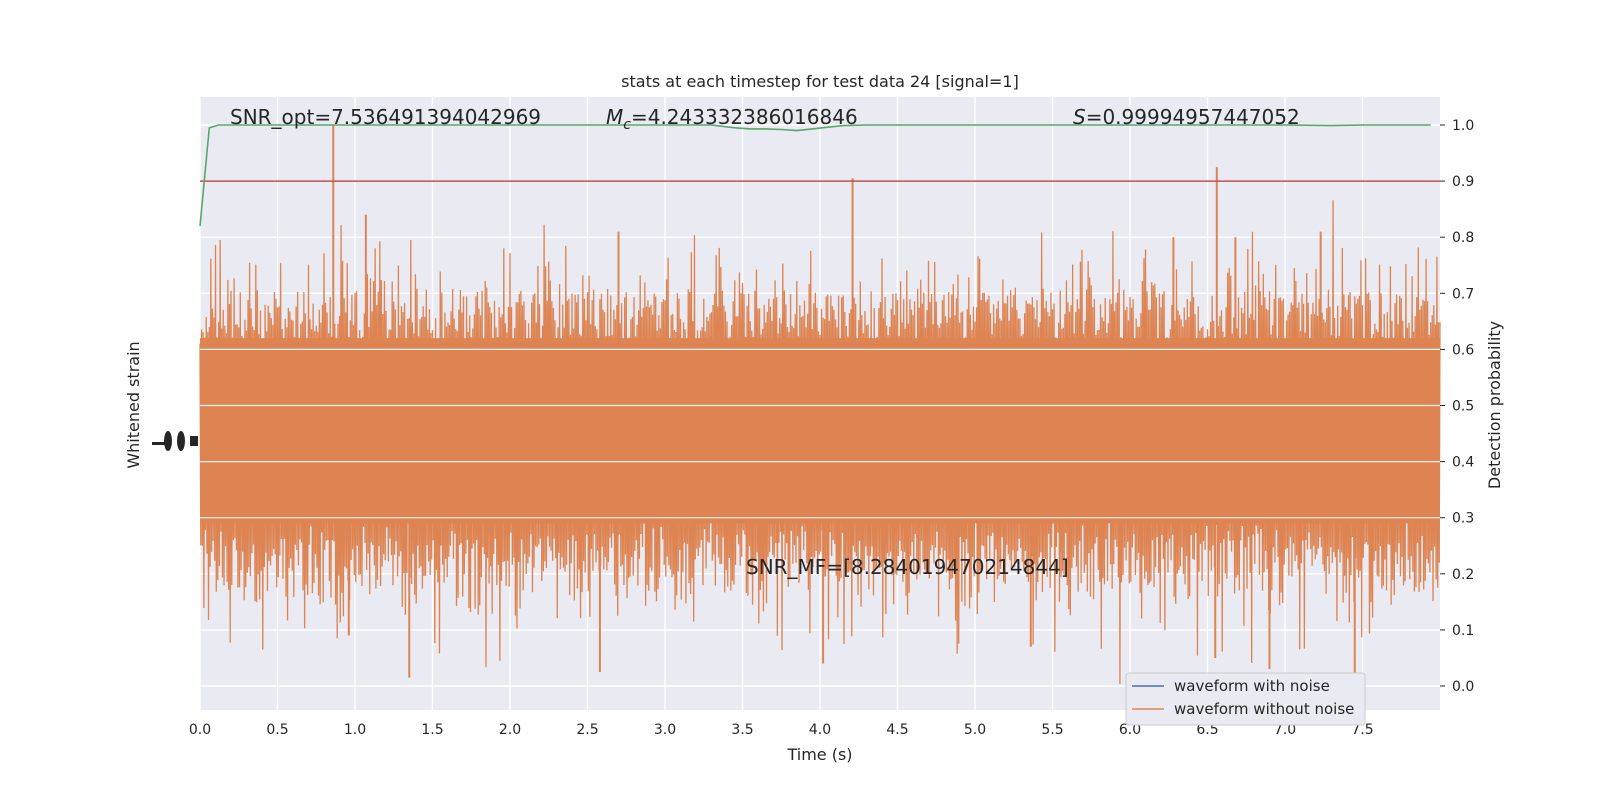 This screenshot has height=800, width=1600. I want to click on x-tick-label: 5.5, so click(1052, 730).